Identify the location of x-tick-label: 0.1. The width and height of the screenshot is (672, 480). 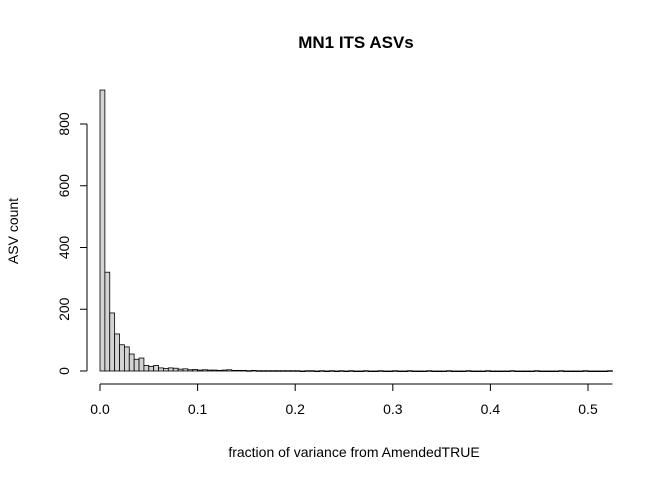
(198, 409).